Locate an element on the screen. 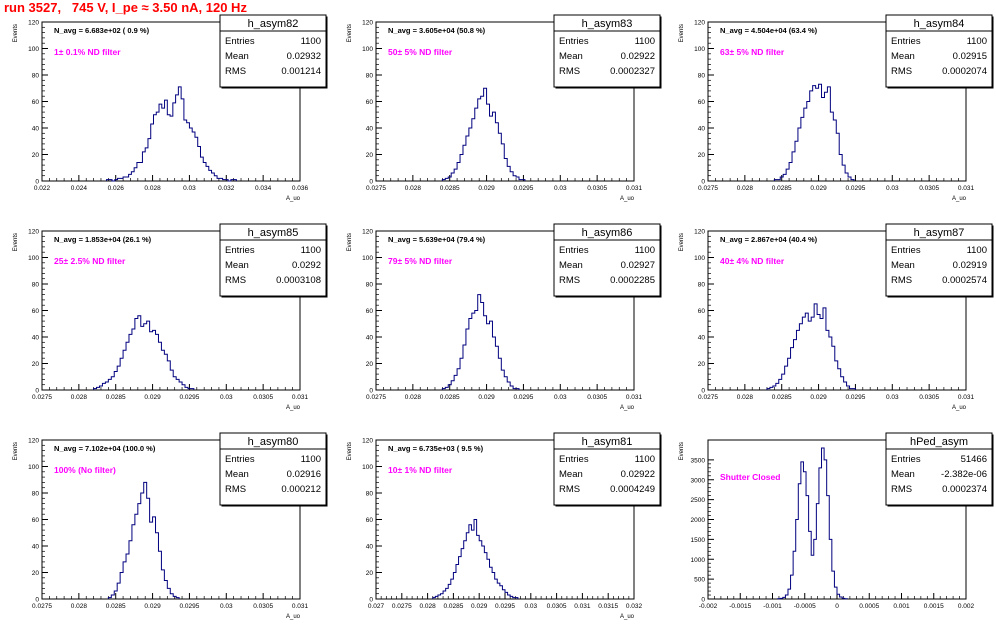 Image resolution: width=996 pixels, height=624 pixels. x-tick-label: 0.0315 is located at coordinates (608, 606).